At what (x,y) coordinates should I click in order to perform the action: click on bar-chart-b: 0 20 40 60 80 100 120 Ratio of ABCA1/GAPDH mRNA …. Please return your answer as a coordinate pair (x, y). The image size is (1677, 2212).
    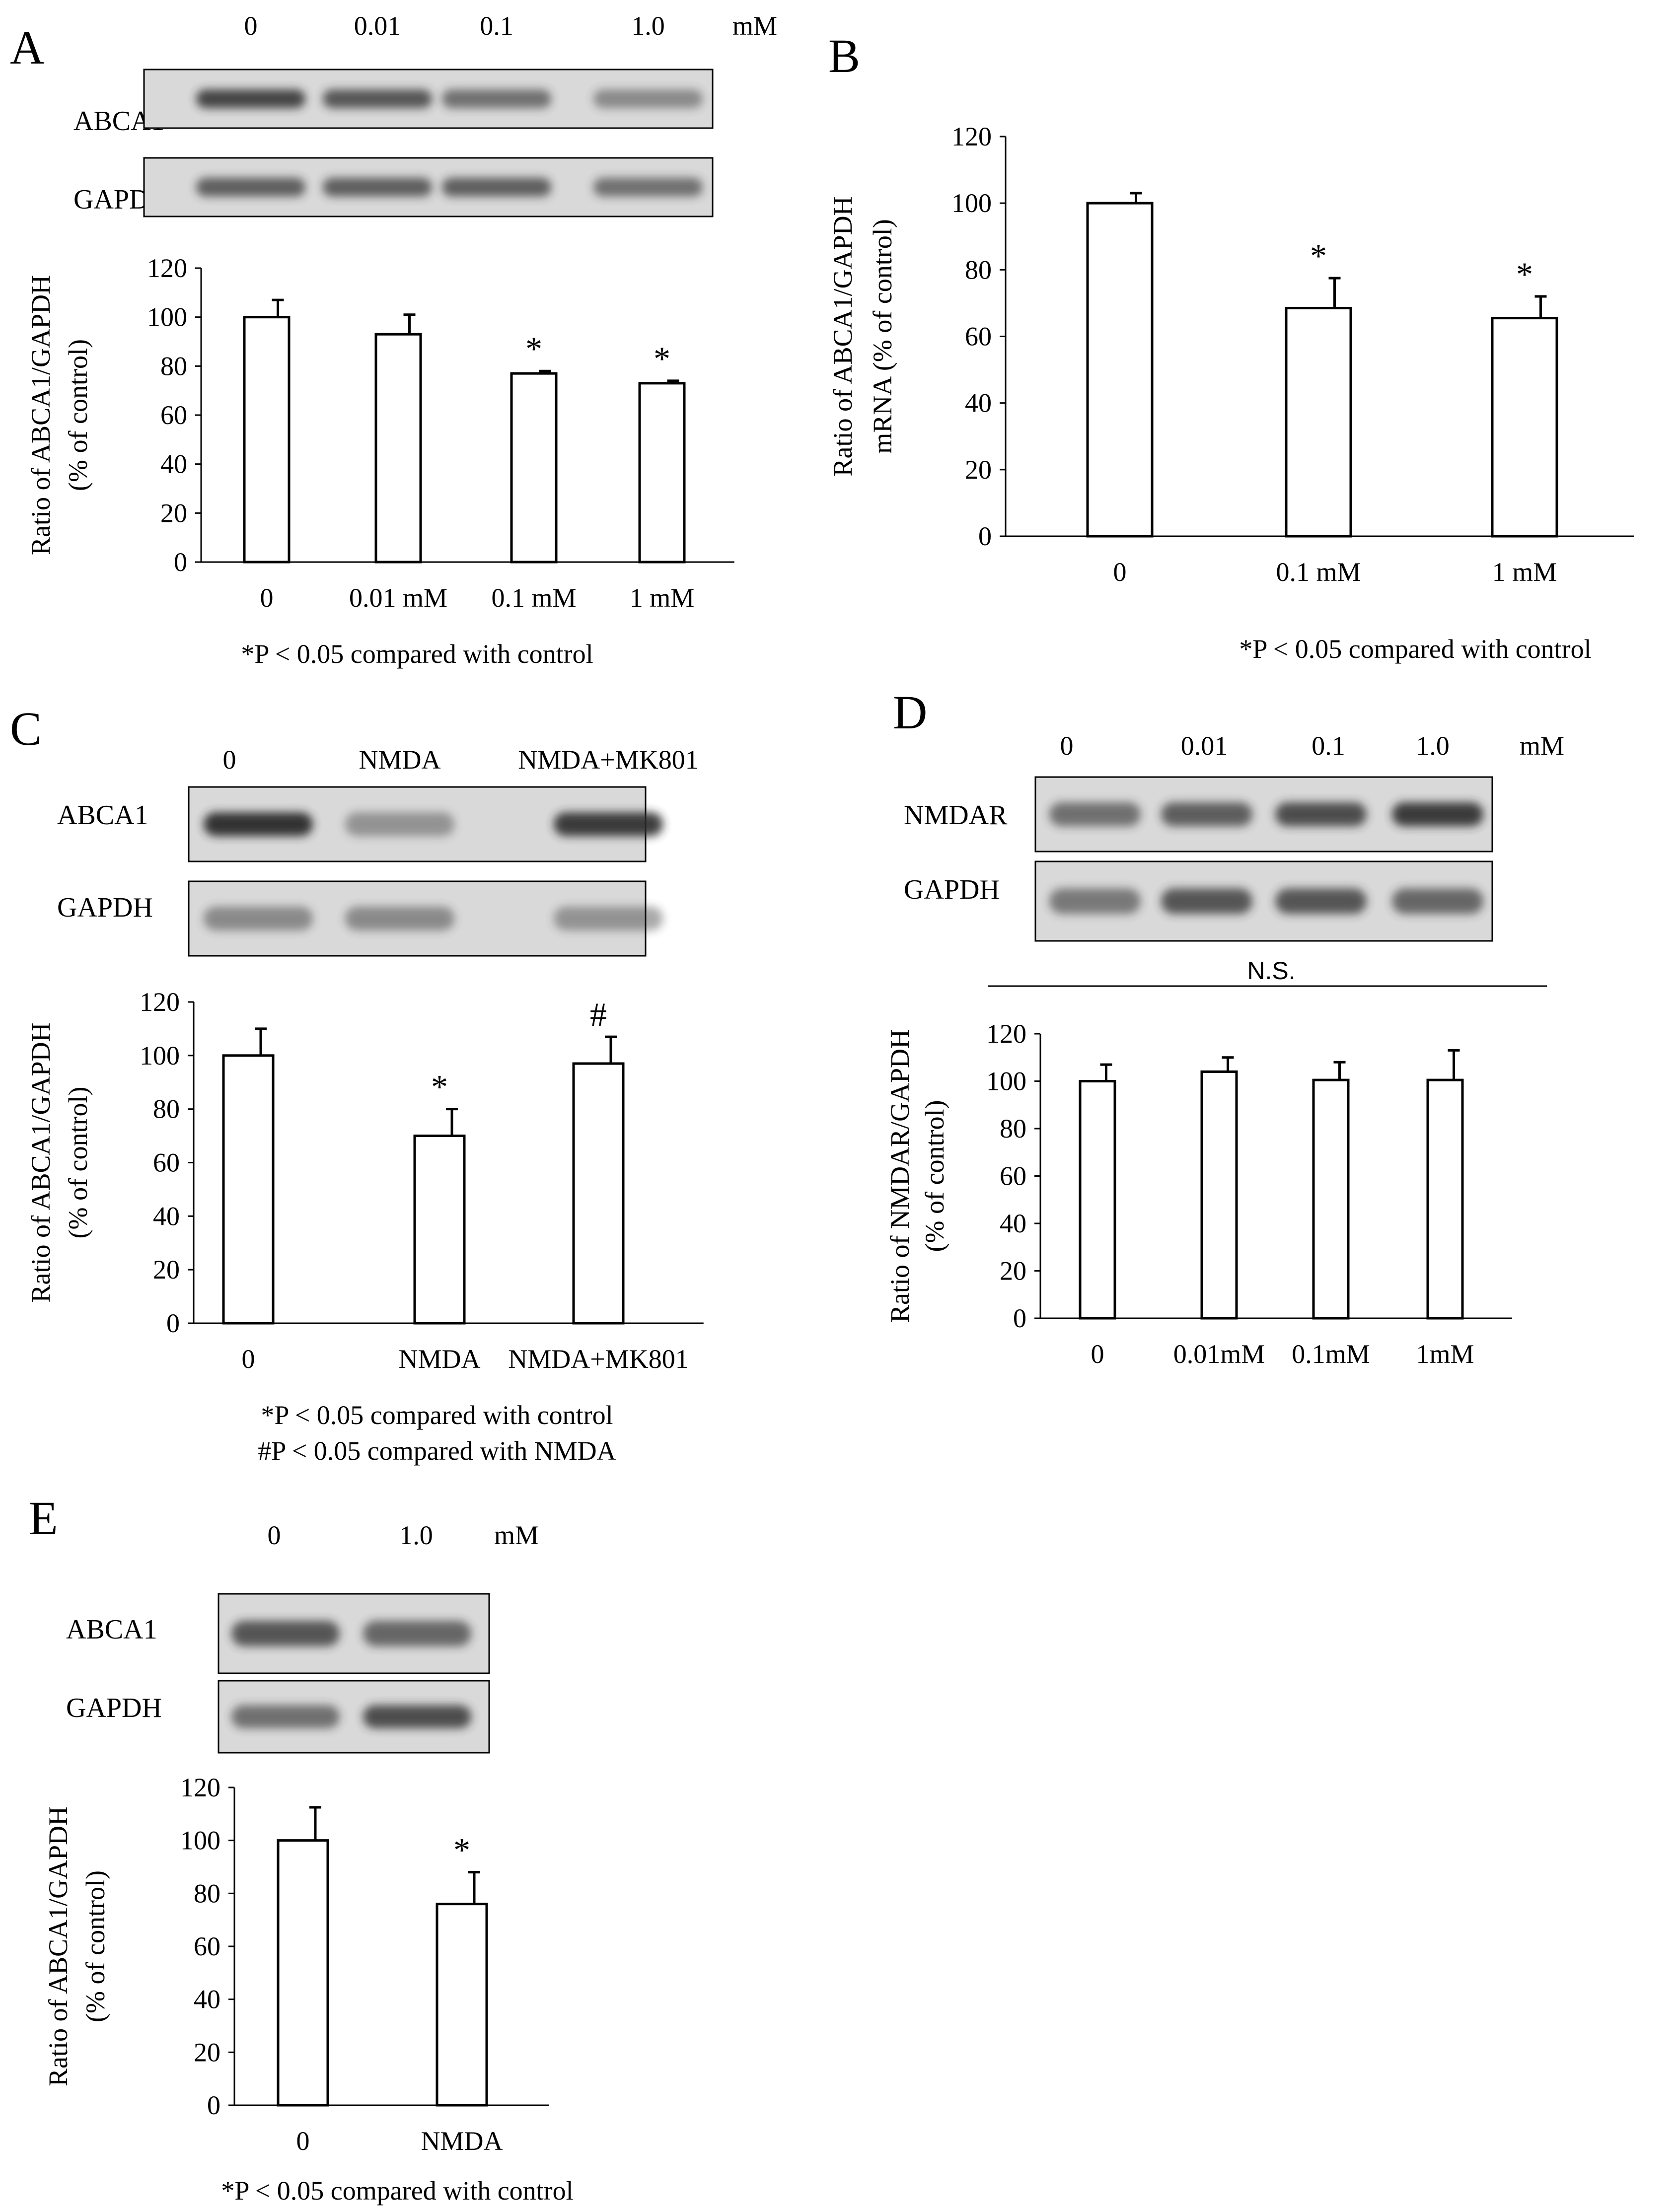
    Looking at the image, I should click on (1231, 354).